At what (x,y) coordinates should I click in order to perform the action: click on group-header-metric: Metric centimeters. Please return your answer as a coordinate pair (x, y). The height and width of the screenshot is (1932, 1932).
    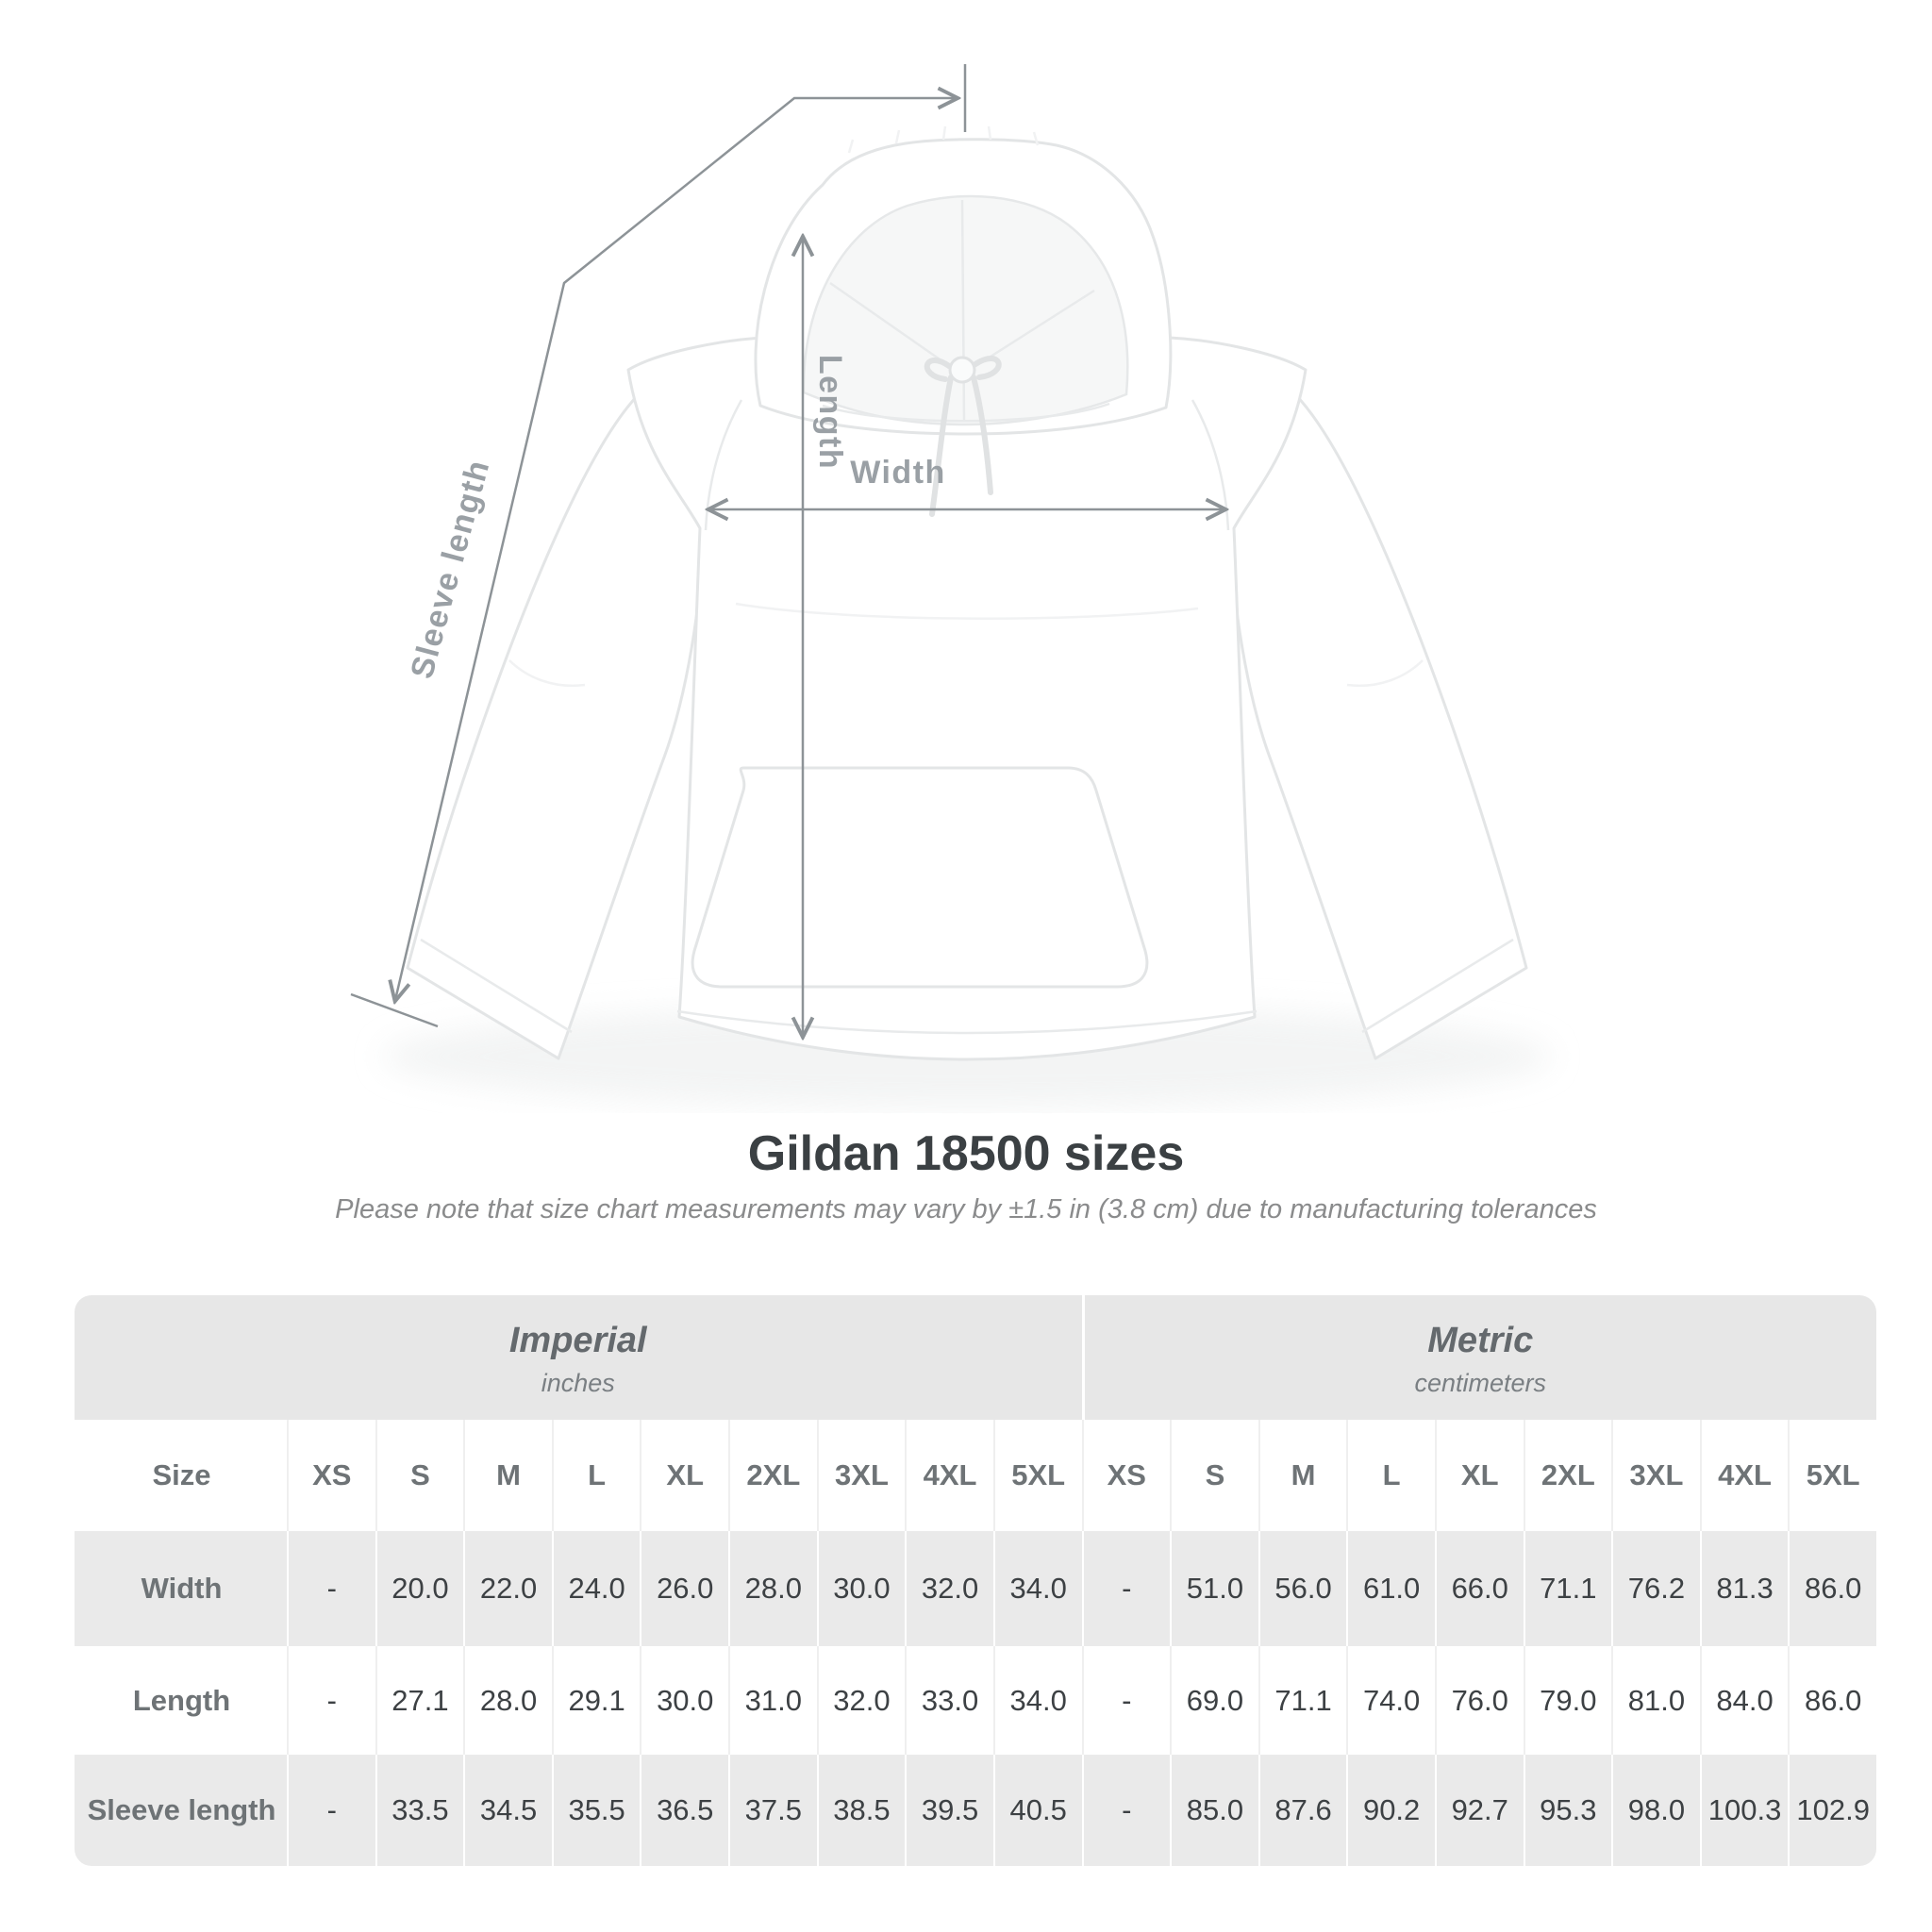
    Looking at the image, I should click on (1478, 1358).